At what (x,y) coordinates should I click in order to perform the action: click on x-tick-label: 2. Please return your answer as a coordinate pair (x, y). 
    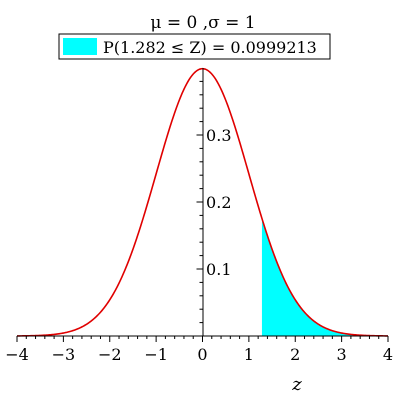
    Looking at the image, I should click on (295, 354).